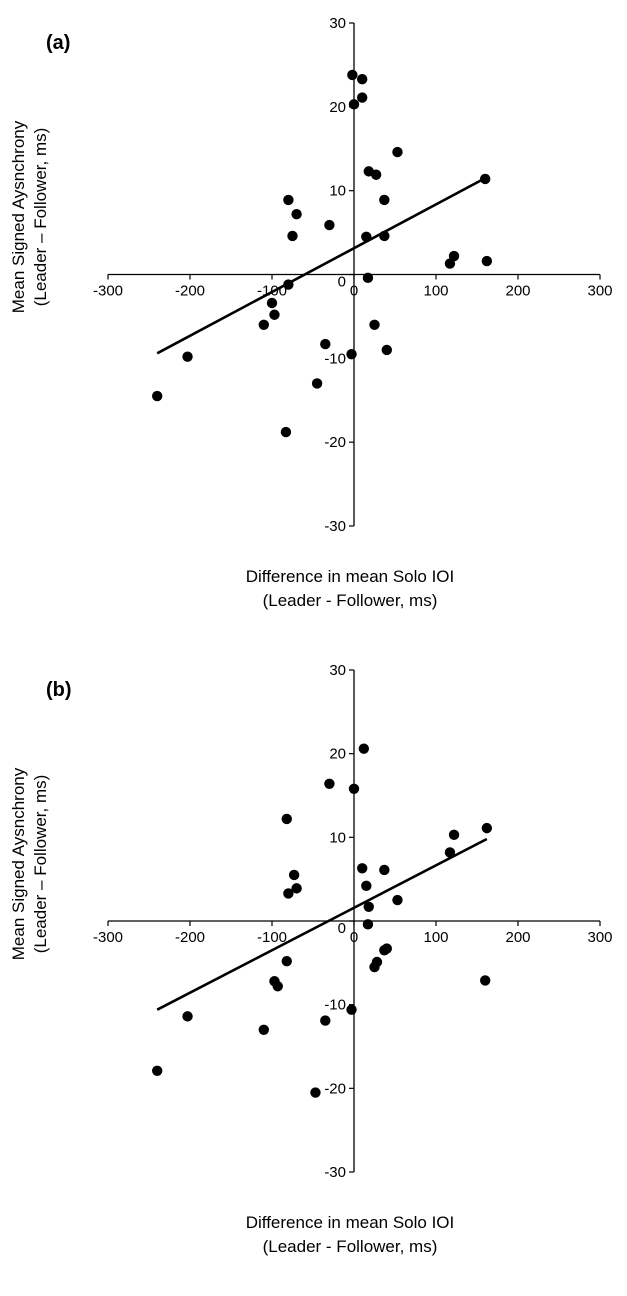 The width and height of the screenshot is (627, 1296). Describe the element at coordinates (435, 937) in the screenshot. I see `x-tick-label: 100` at that location.